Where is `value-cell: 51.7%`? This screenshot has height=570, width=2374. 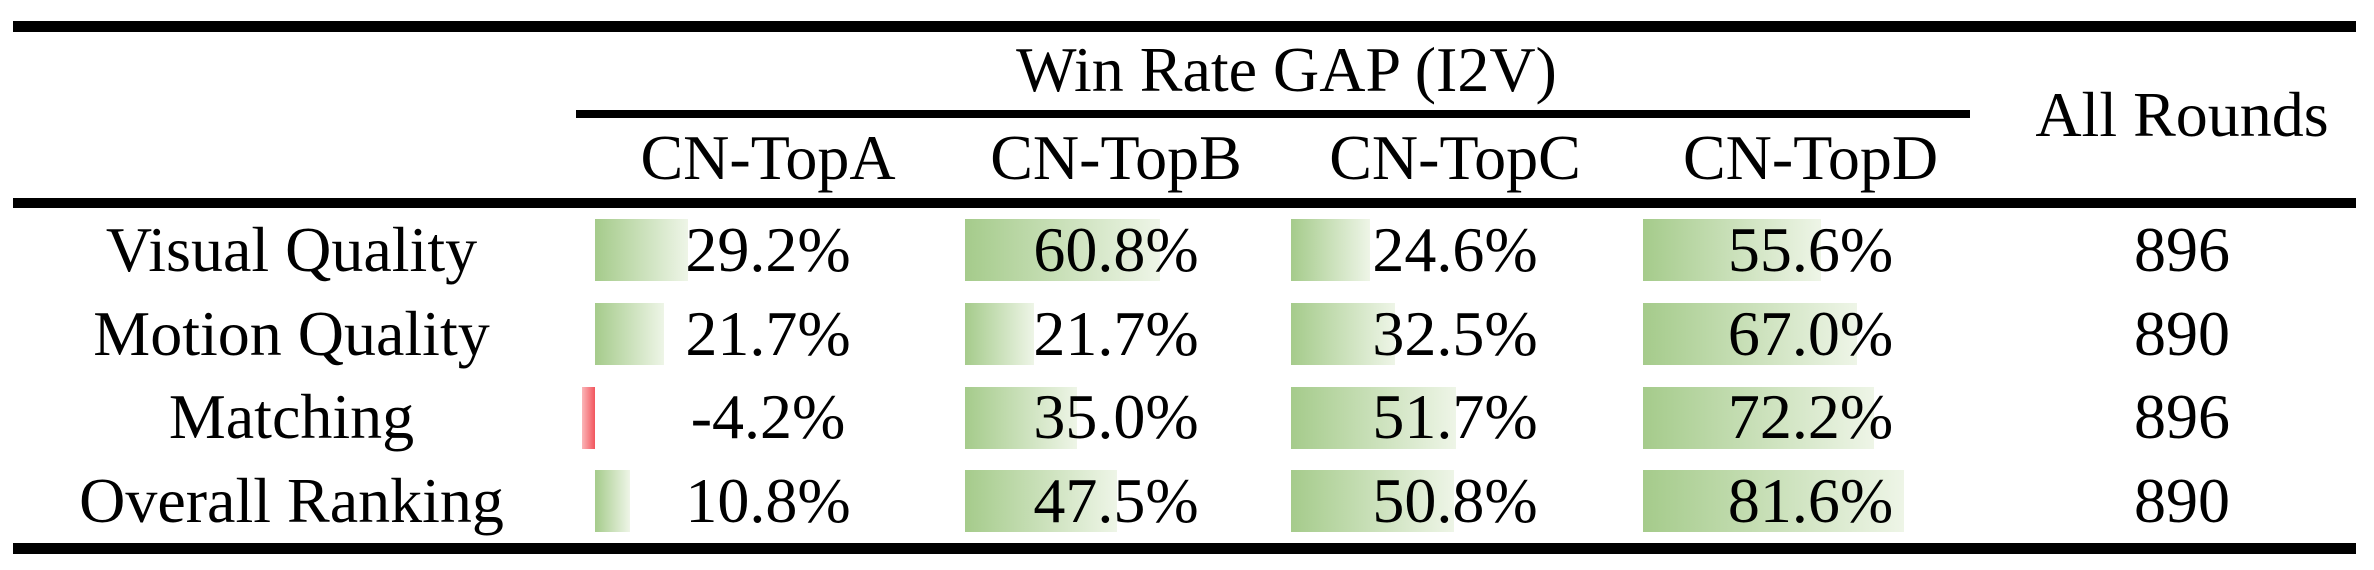
value-cell: 51.7% is located at coordinates (1455, 418).